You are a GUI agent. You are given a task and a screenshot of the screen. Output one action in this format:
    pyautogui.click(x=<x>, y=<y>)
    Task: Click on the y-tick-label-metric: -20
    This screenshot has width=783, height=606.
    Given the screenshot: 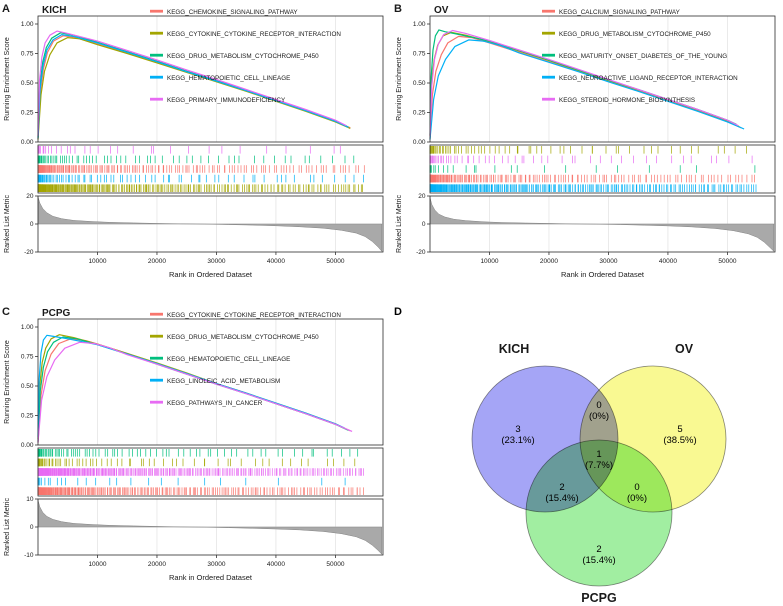 What is the action you would take?
    pyautogui.click(x=421, y=252)
    